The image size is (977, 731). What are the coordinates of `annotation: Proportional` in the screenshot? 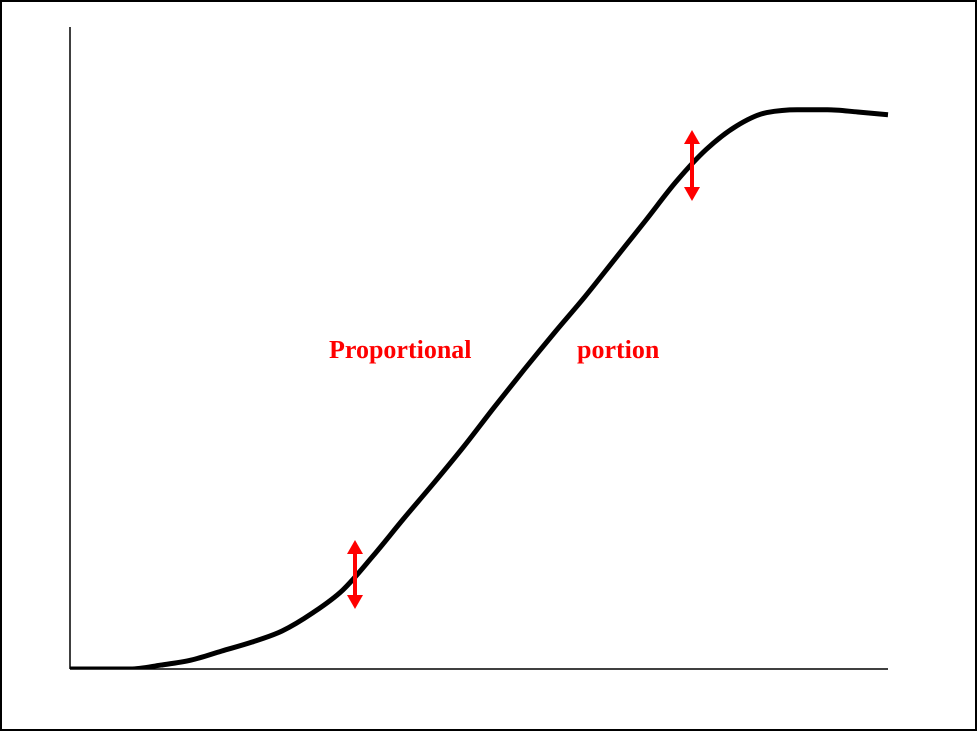 It's located at (400, 350).